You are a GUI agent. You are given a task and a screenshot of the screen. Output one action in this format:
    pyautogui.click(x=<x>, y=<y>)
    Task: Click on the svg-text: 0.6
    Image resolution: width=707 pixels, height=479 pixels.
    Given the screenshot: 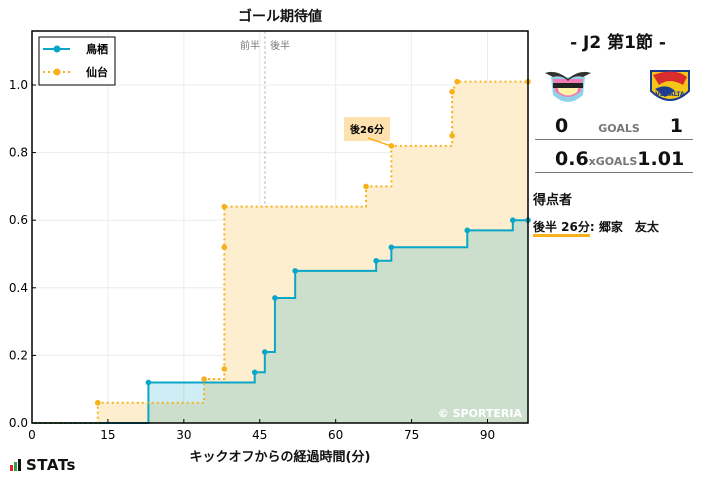 What is the action you would take?
    pyautogui.click(x=18, y=220)
    